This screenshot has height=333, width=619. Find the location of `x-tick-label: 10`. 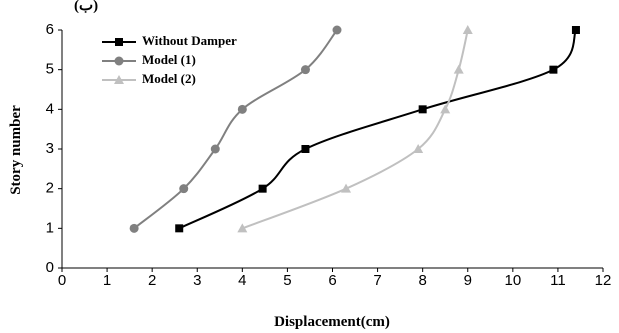

x-tick-label: 10 is located at coordinates (512, 280).